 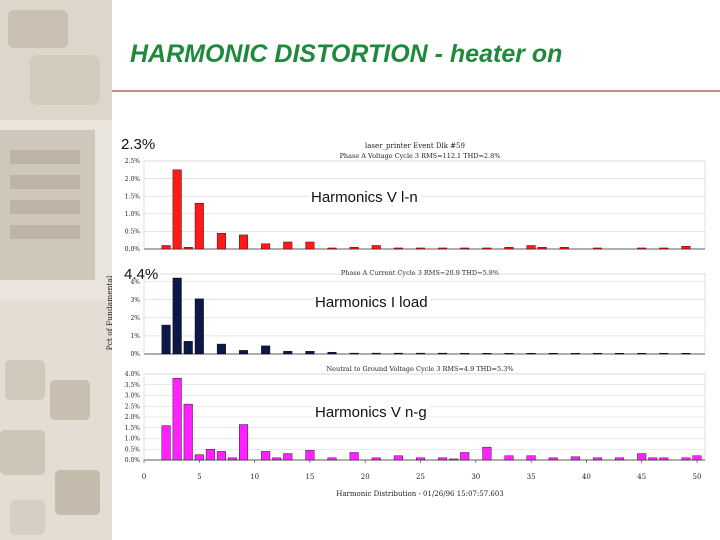 I want to click on label-harmonics-i-load: Harmonics I load, so click(x=371, y=302).